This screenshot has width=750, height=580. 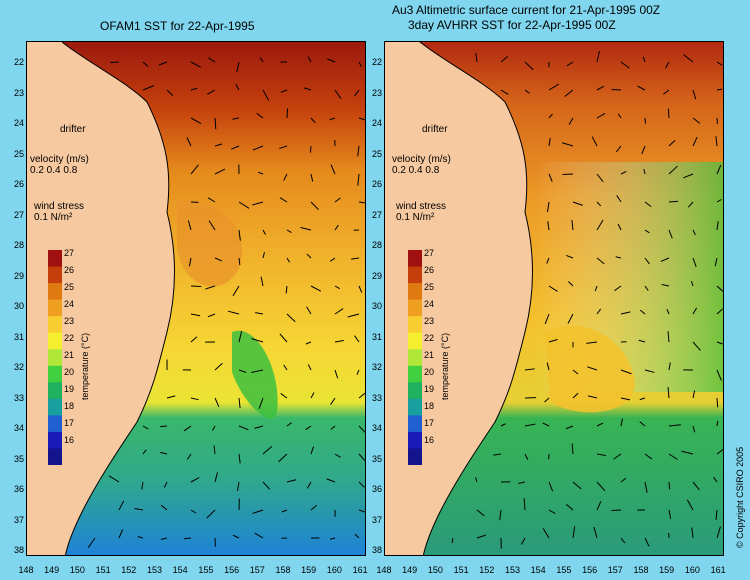 I want to click on lon-label: 151, so click(x=461, y=570).